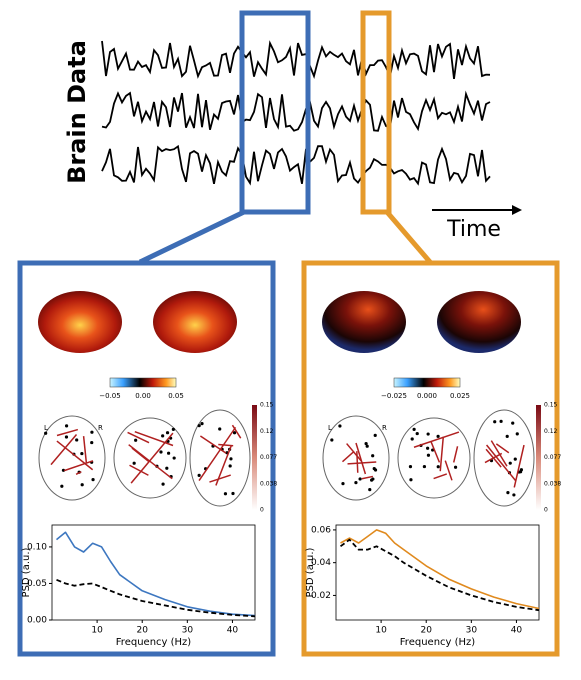  I want to click on y-tick-label: 0.00, so click(37, 621).